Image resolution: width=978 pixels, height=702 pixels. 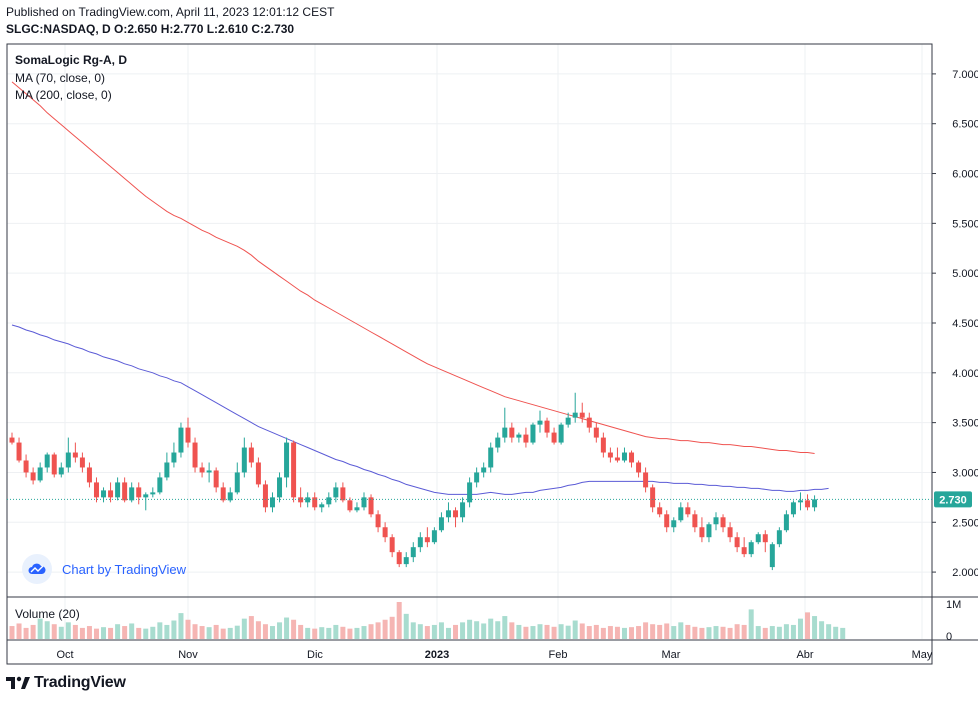 I want to click on chart-by-label: Chart by TradingView, so click(x=124, y=569).